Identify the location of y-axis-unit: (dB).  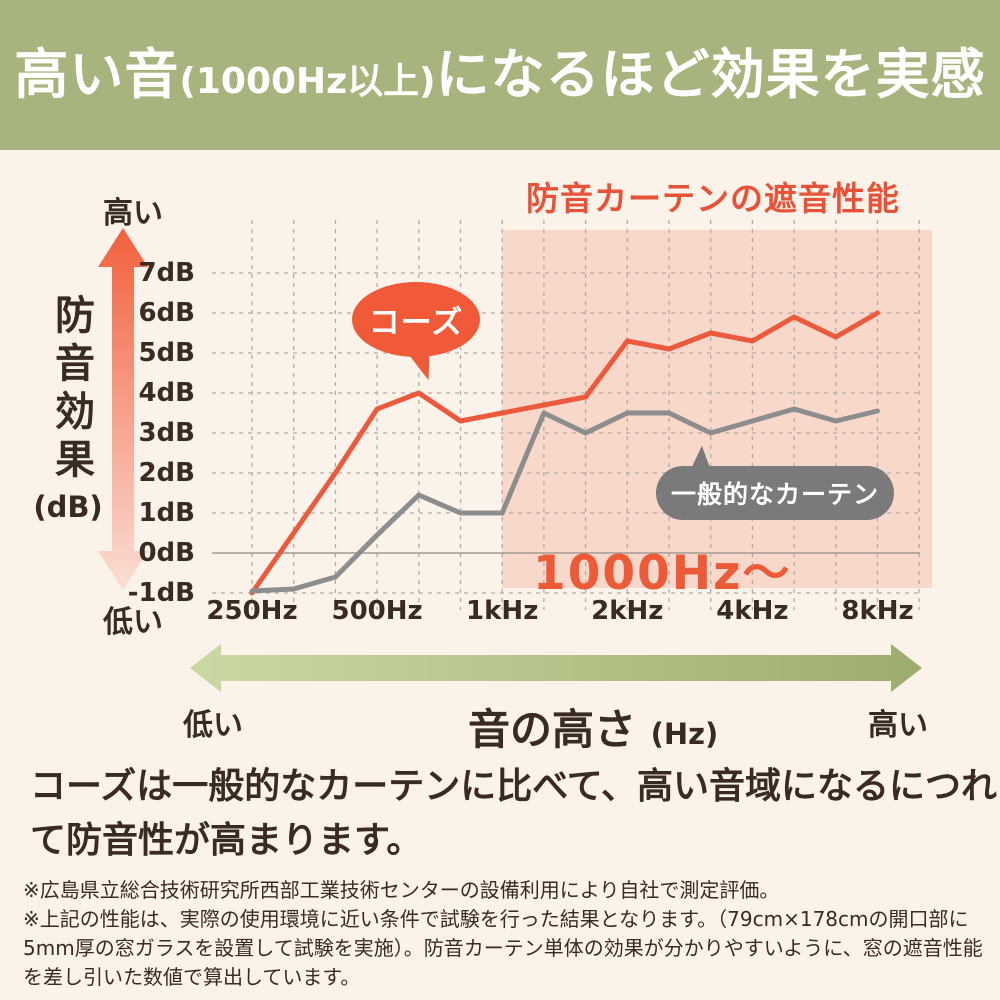
(68, 507).